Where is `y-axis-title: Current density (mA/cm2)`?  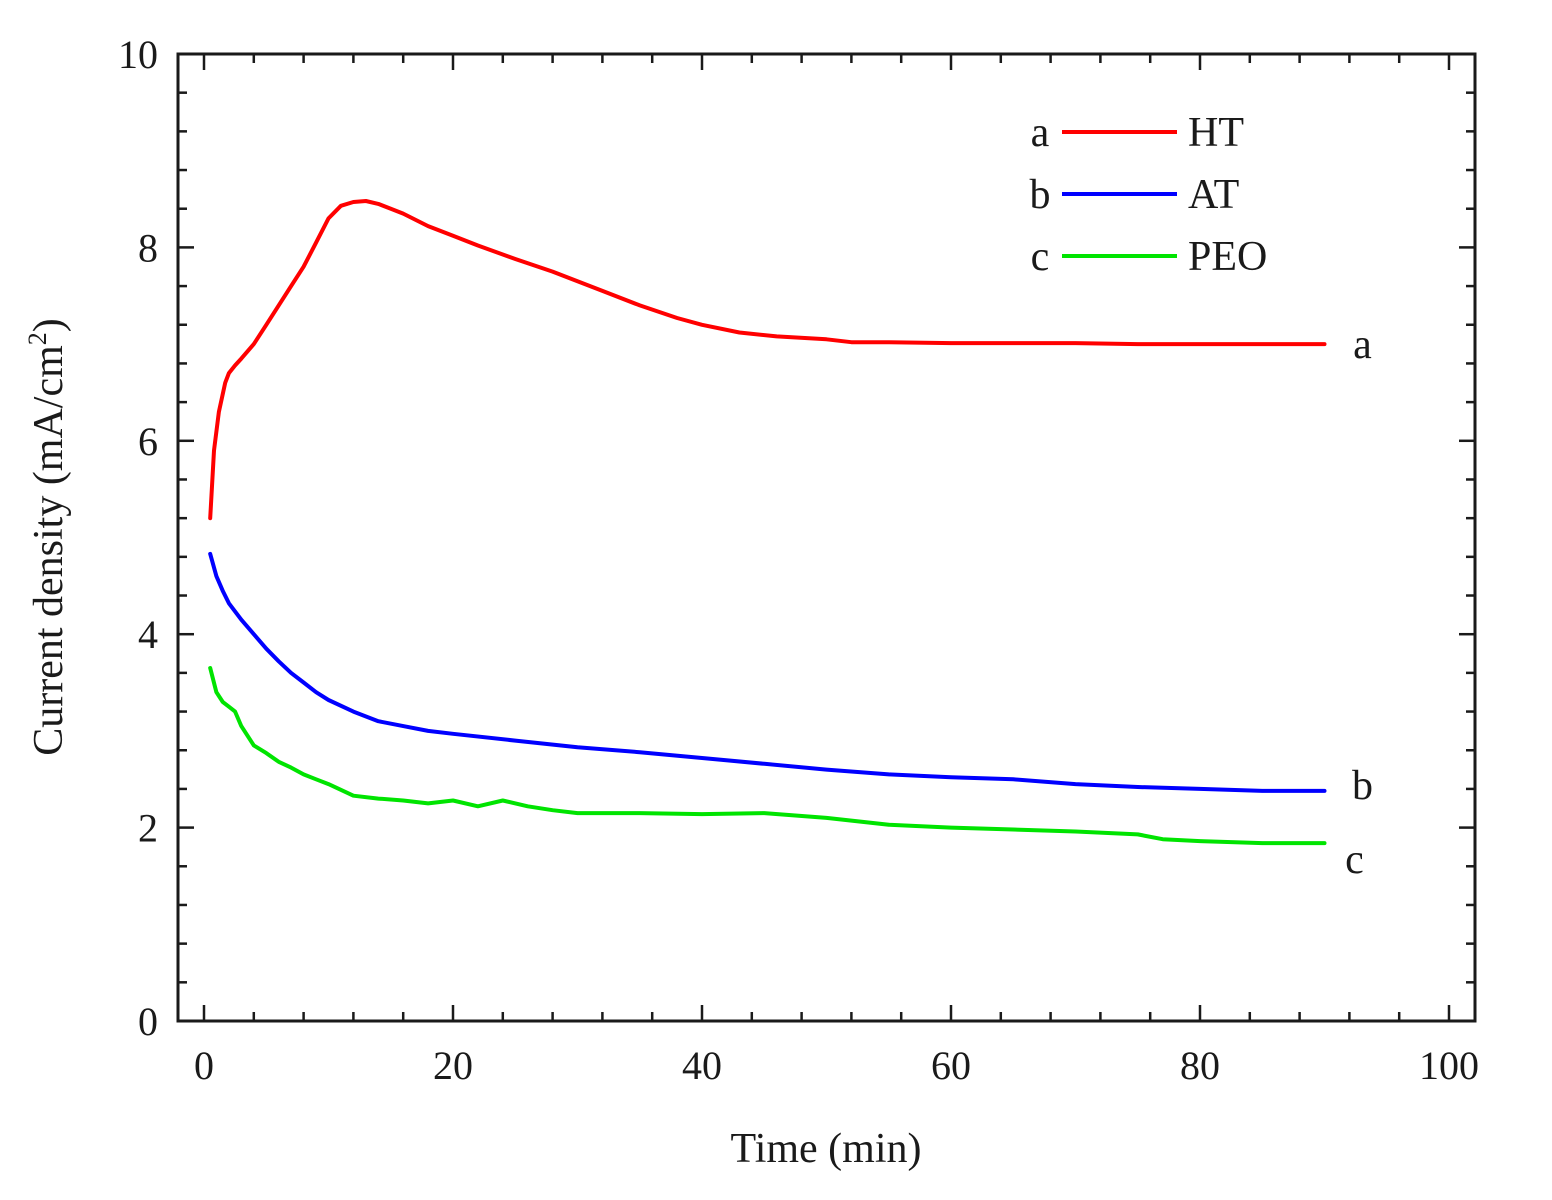 y-axis-title: Current density (mA/cm2) is located at coordinates (47, 537).